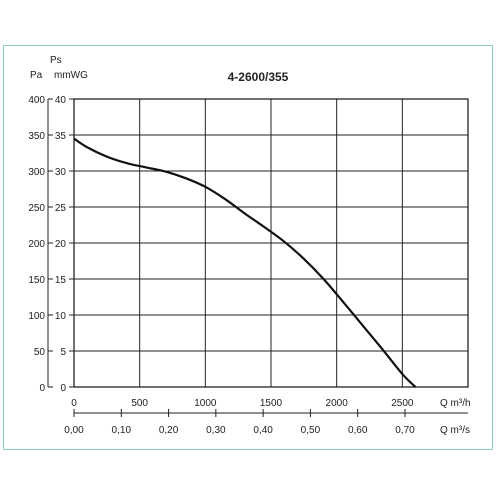  What do you see at coordinates (63, 352) in the screenshot?
I see `y-tick-label-mmwg: 5` at bounding box center [63, 352].